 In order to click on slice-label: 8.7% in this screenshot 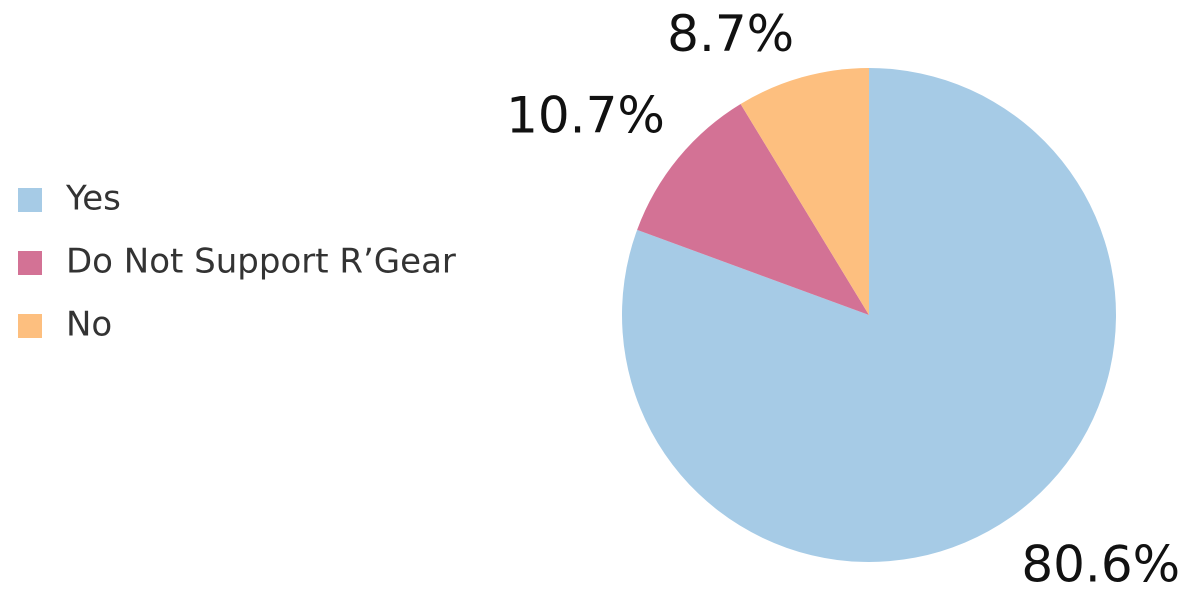, I will do `click(730, 34)`.